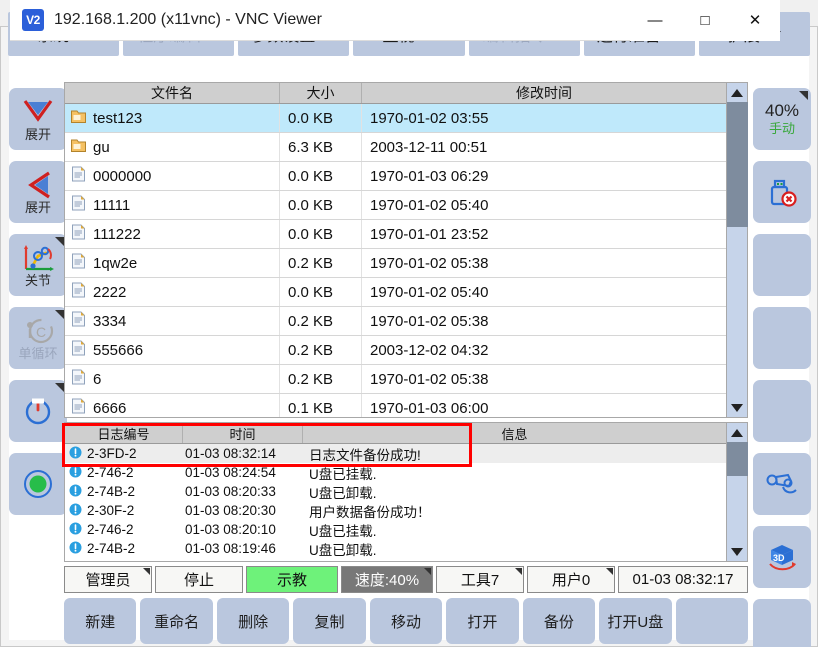 Image resolution: width=818 pixels, height=647 pixels. I want to click on log-message-cell: 日志文件备份成功!, so click(365, 455).